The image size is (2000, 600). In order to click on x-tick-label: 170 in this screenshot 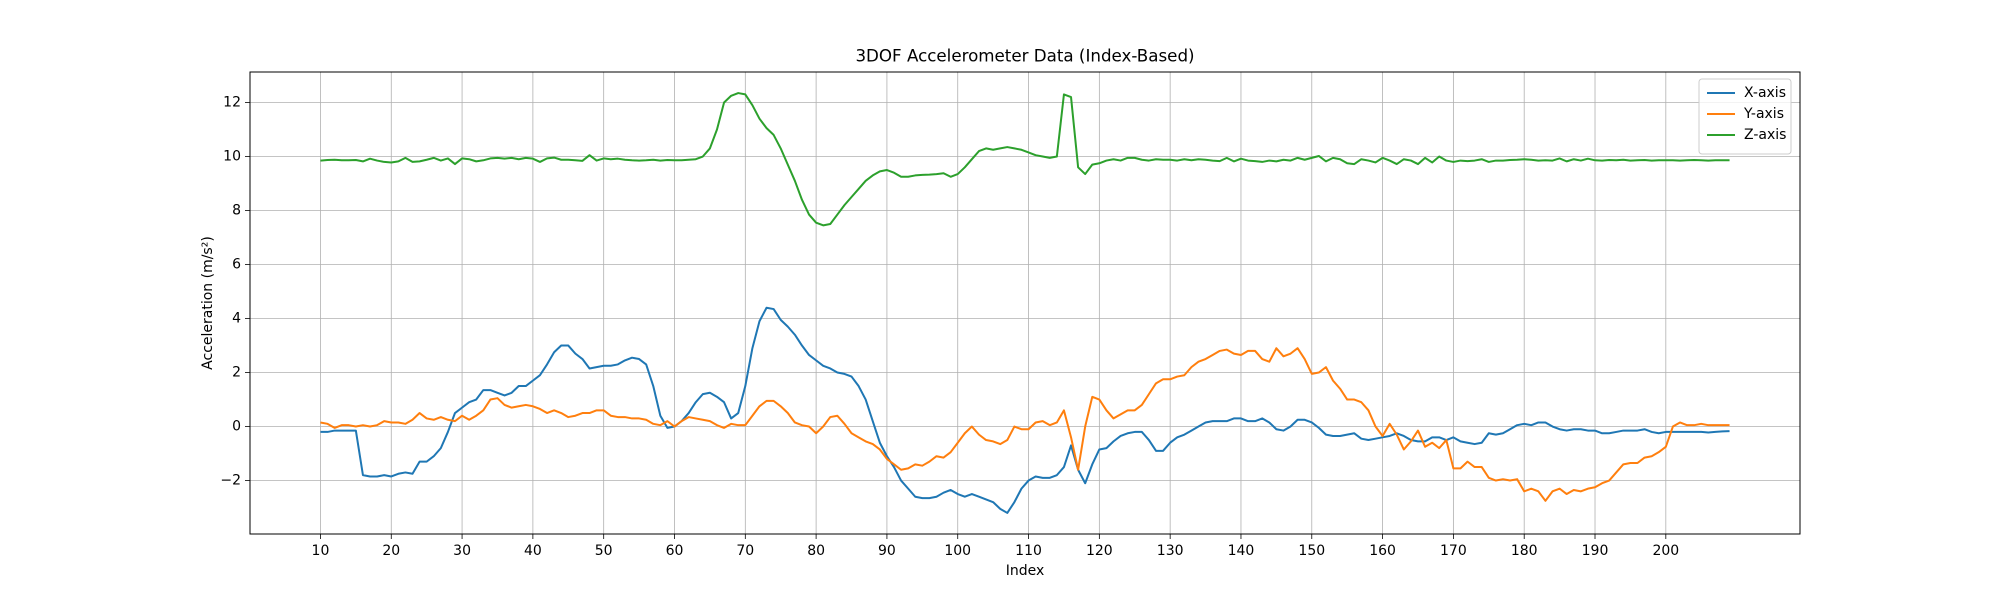, I will do `click(1453, 551)`.